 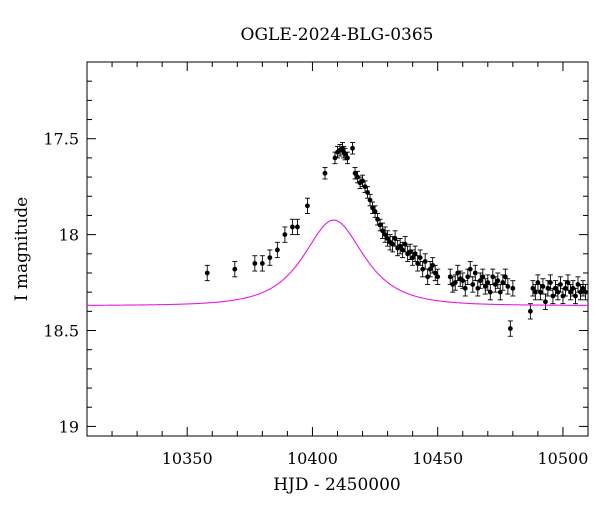 What do you see at coordinates (375, 458) in the screenshot?
I see `x-tick-labels: 10350 10400 10450 10500` at bounding box center [375, 458].